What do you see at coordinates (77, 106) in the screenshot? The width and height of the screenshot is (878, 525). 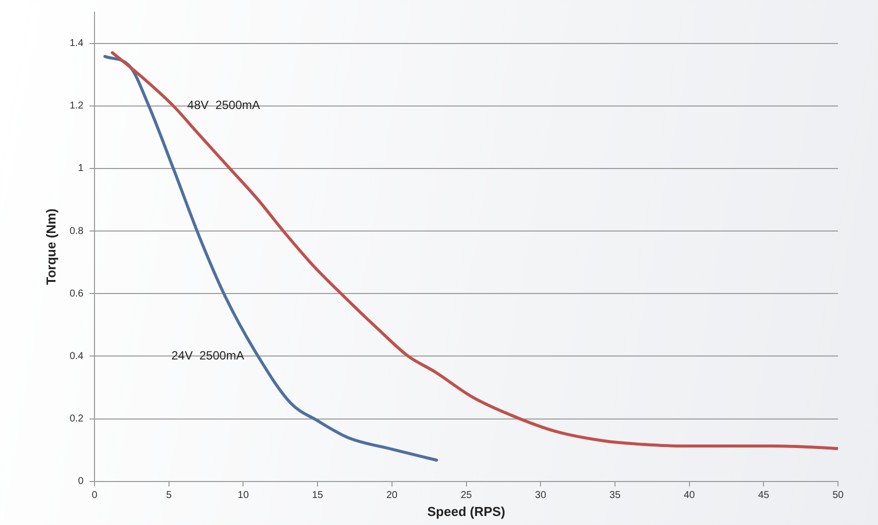 I see `y-tick-label: 1.2` at bounding box center [77, 106].